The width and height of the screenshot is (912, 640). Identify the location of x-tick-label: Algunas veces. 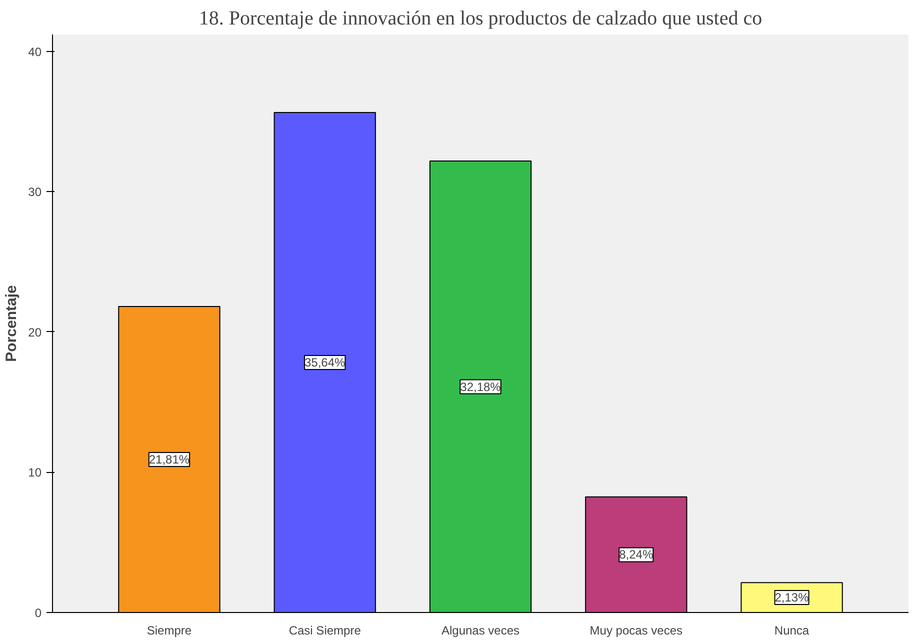
(480, 631).